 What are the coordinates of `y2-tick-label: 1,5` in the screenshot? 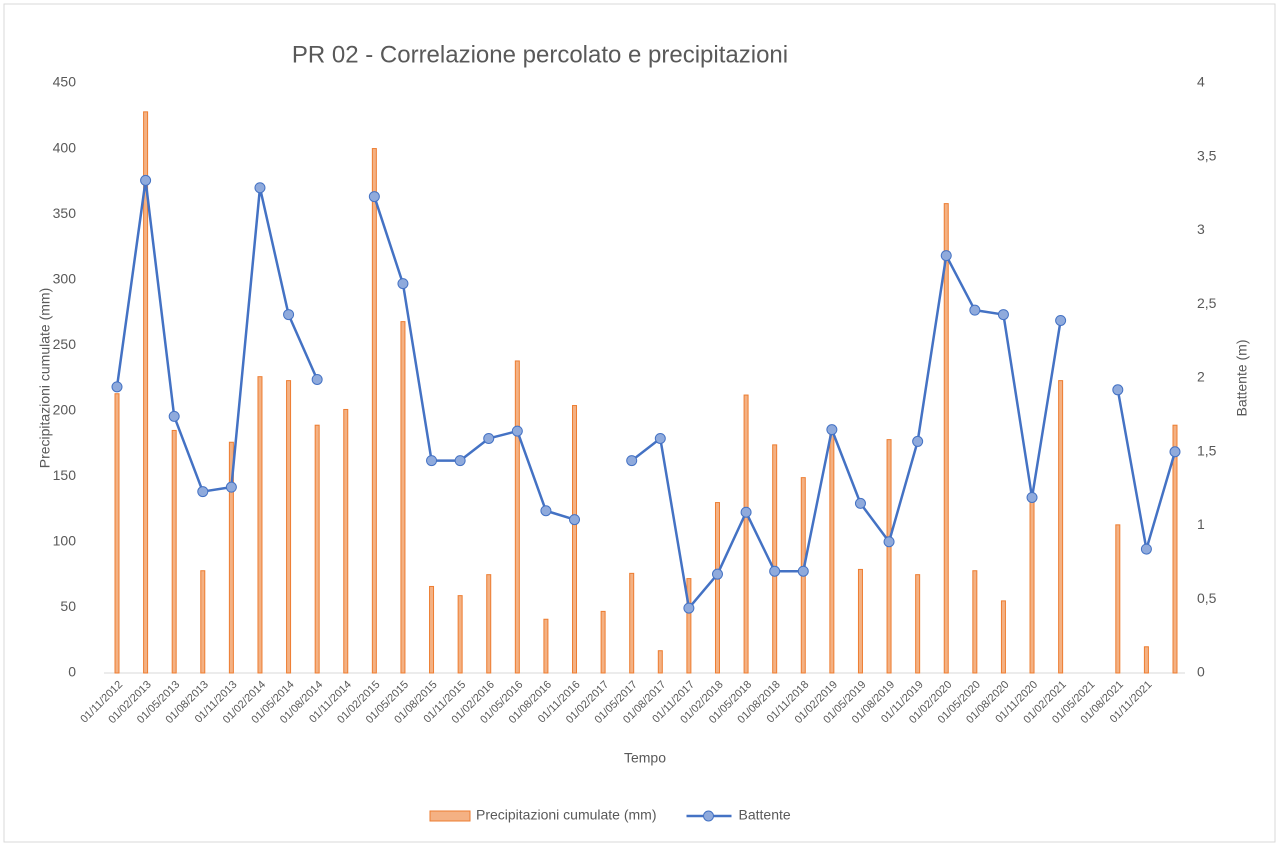 It's located at (1207, 450).